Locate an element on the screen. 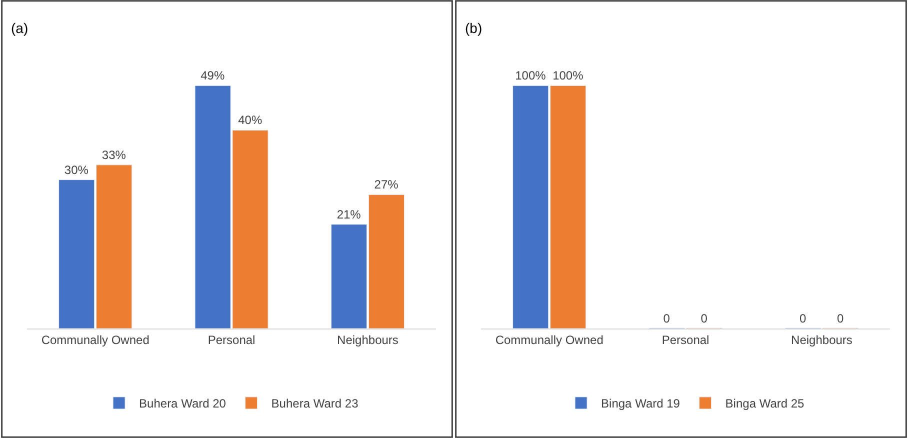 This screenshot has height=438, width=908. data-label: 27% is located at coordinates (386, 185).